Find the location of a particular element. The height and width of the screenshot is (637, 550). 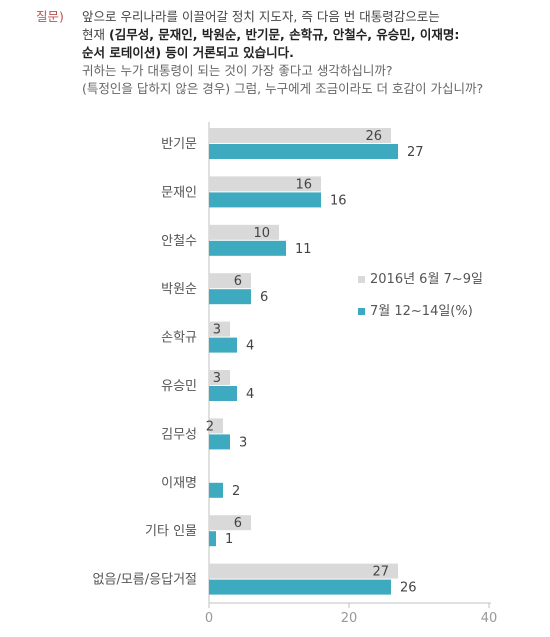

category-label: 김무성 is located at coordinates (179, 434).